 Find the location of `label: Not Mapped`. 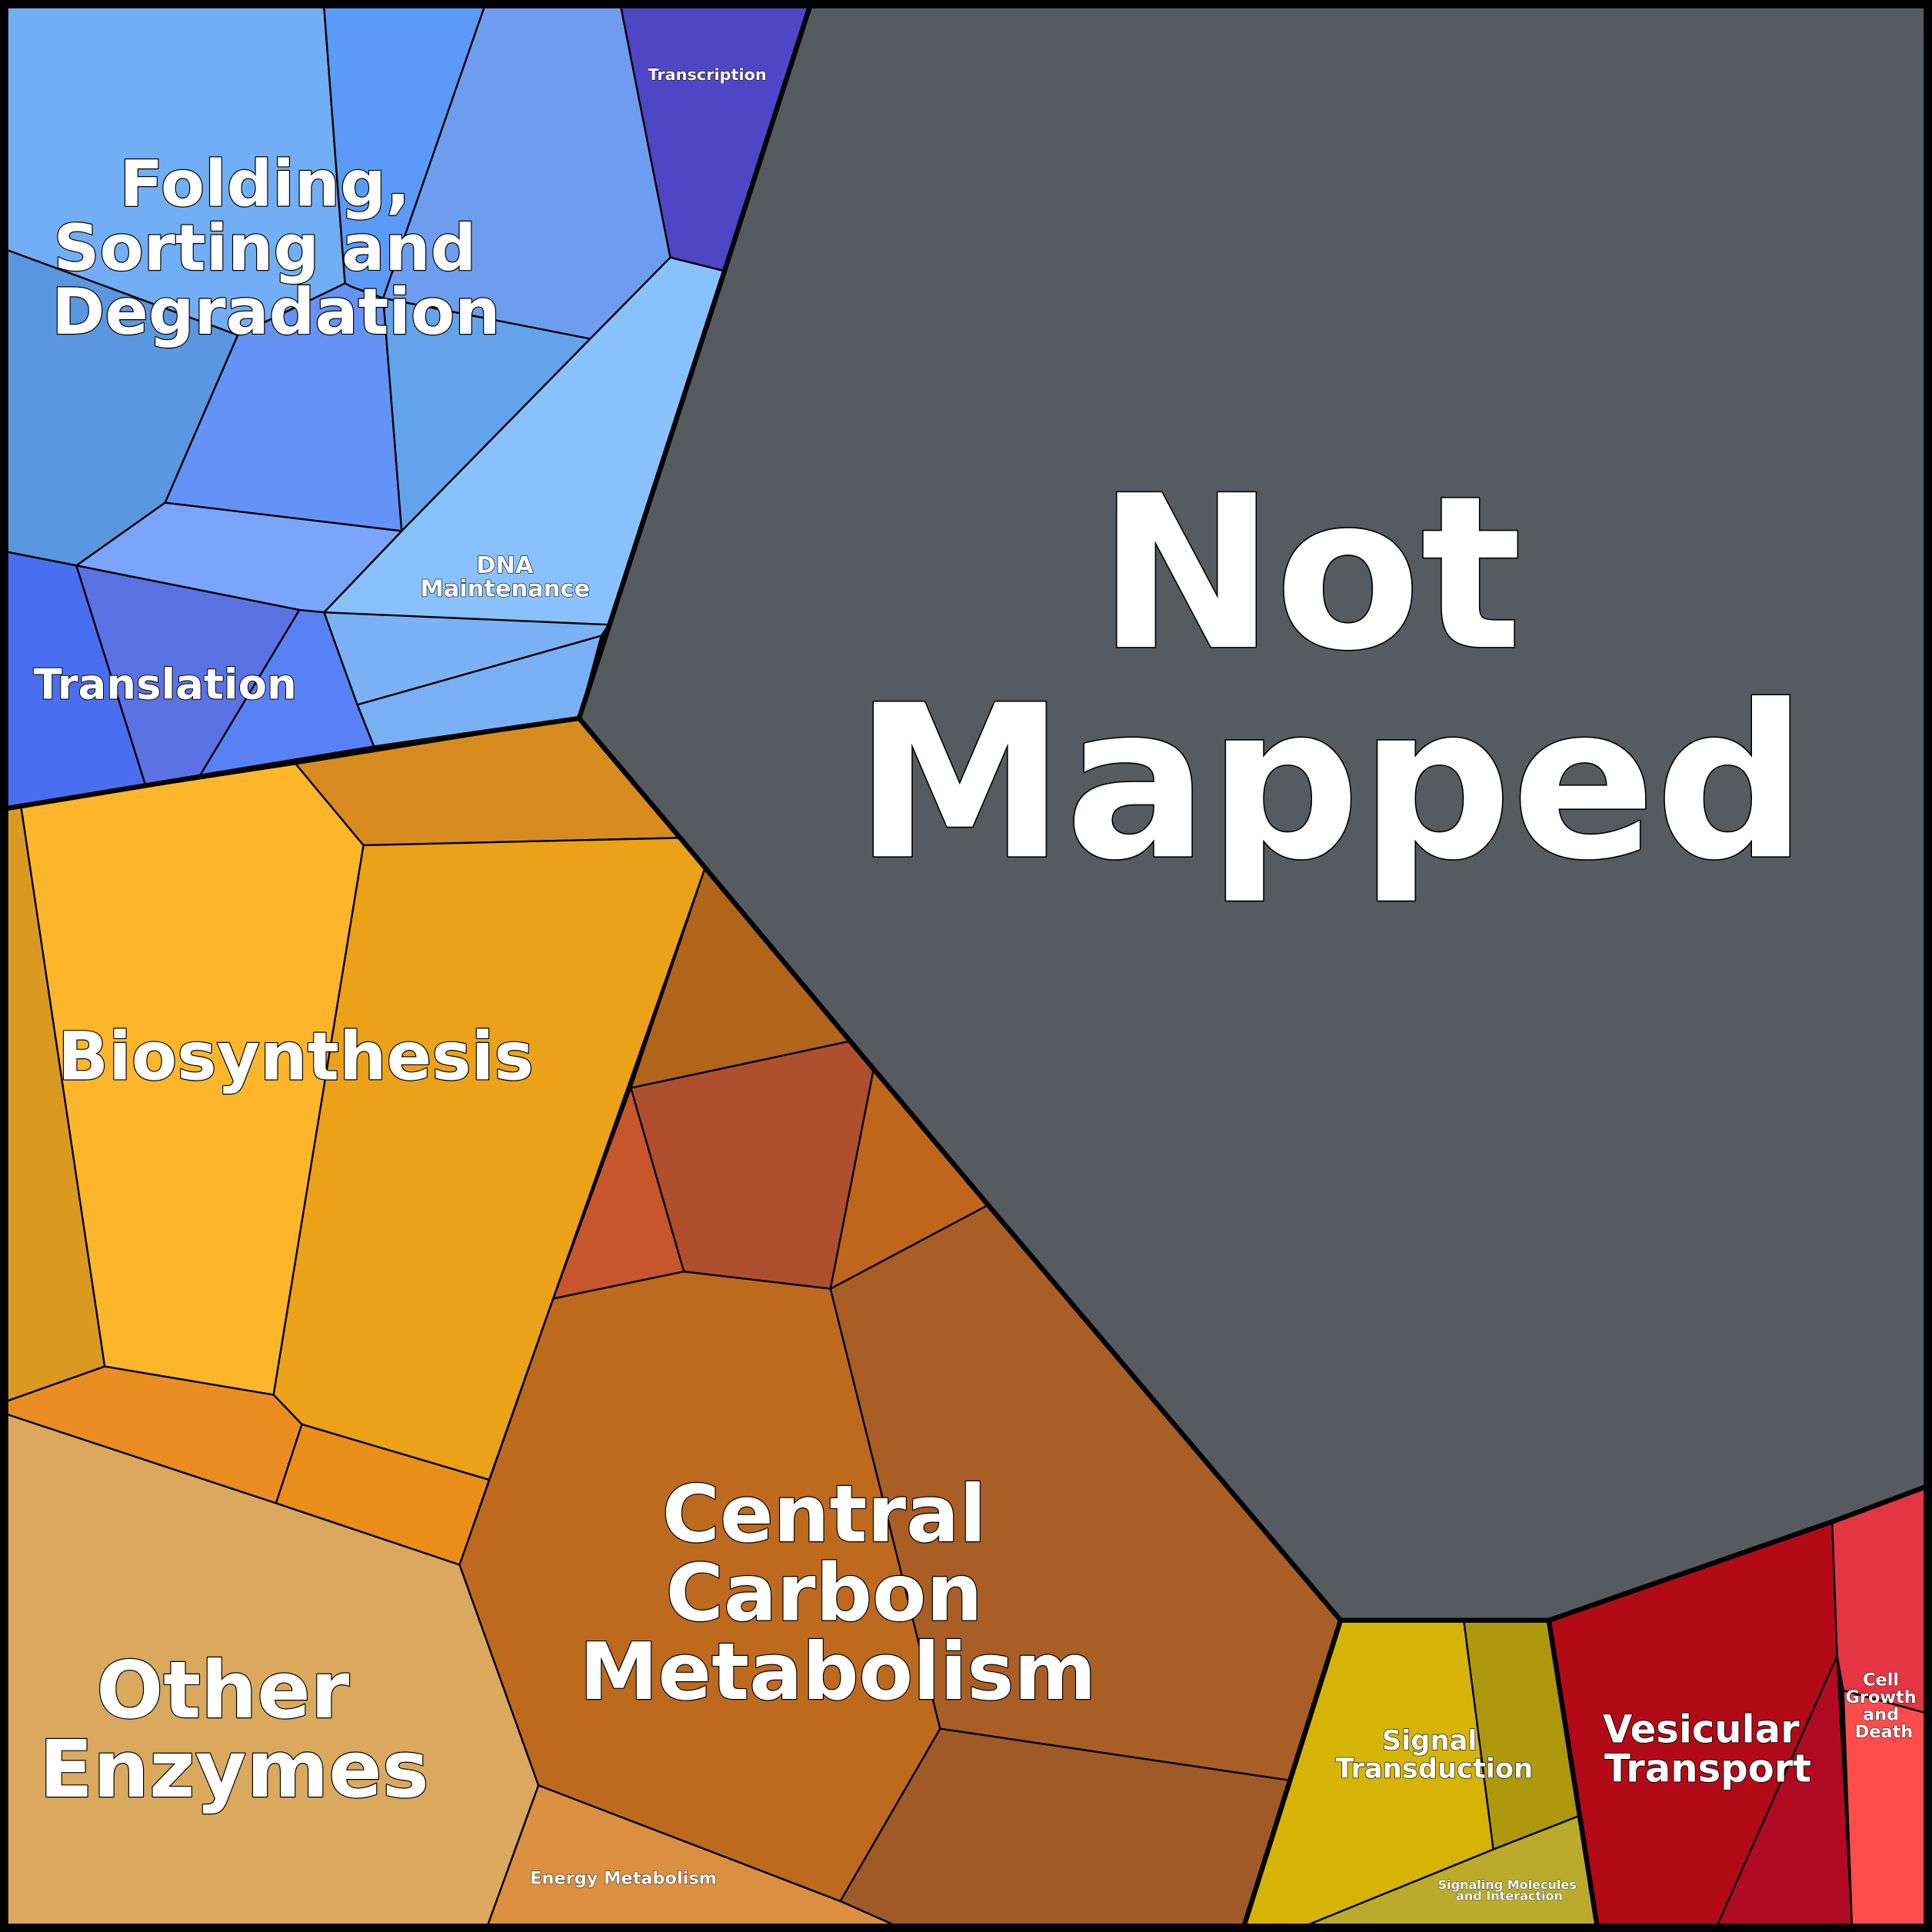

label: Not Mapped is located at coordinates (1330, 678).